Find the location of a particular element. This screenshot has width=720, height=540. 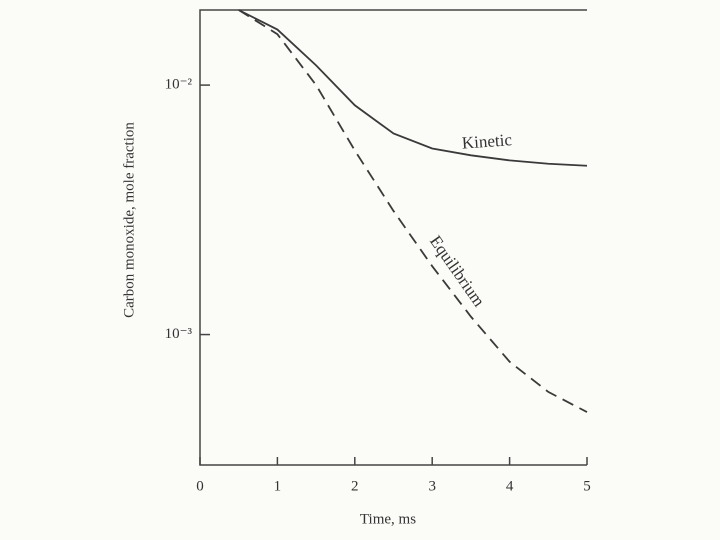

y-tick-label: 10⁻² is located at coordinates (179, 85).